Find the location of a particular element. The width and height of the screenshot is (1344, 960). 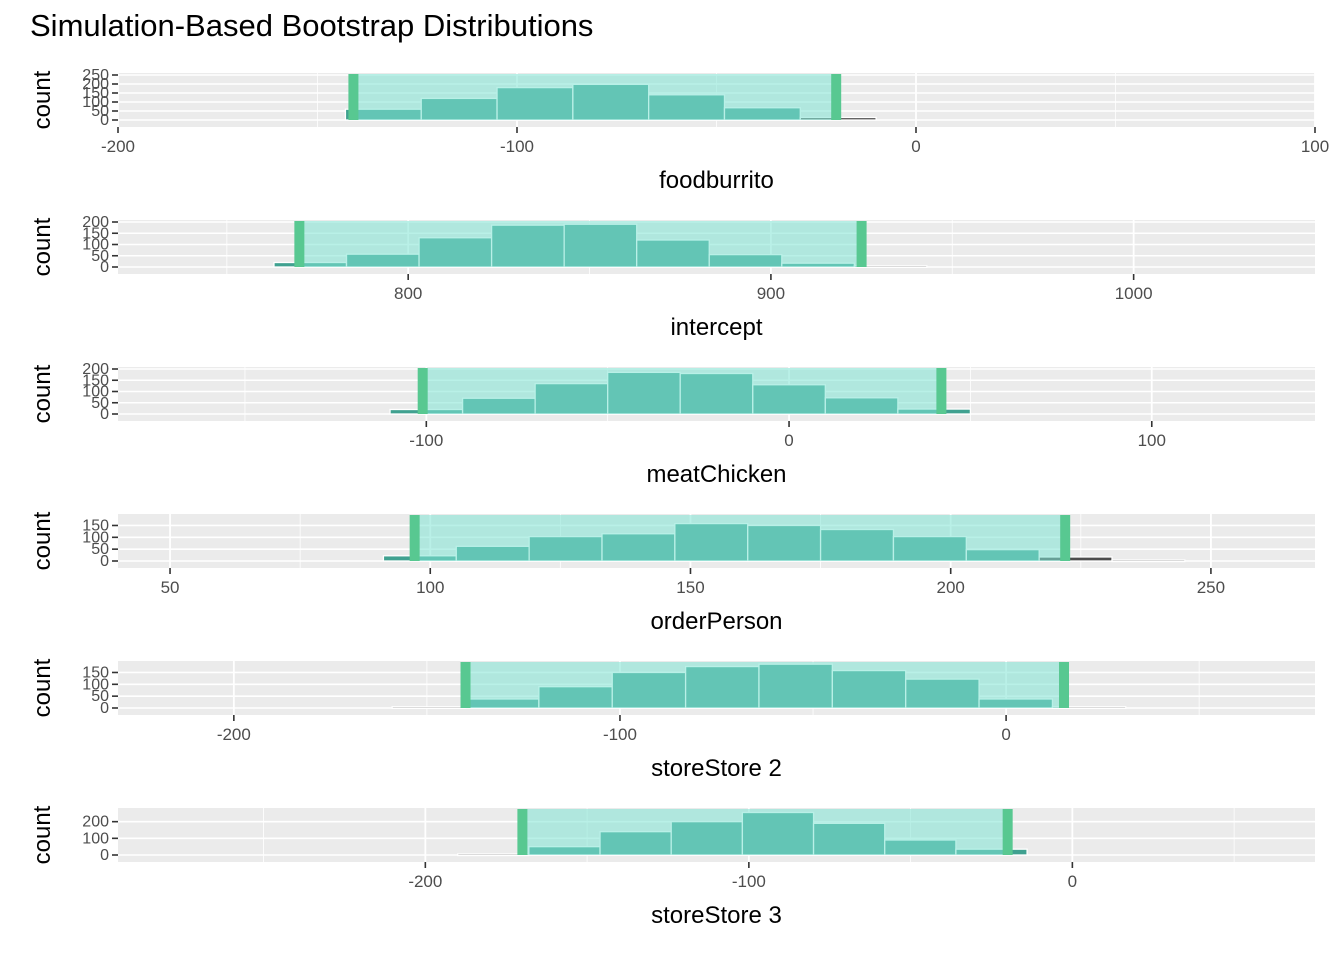

x-tick-label: 1000 is located at coordinates (1134, 293).